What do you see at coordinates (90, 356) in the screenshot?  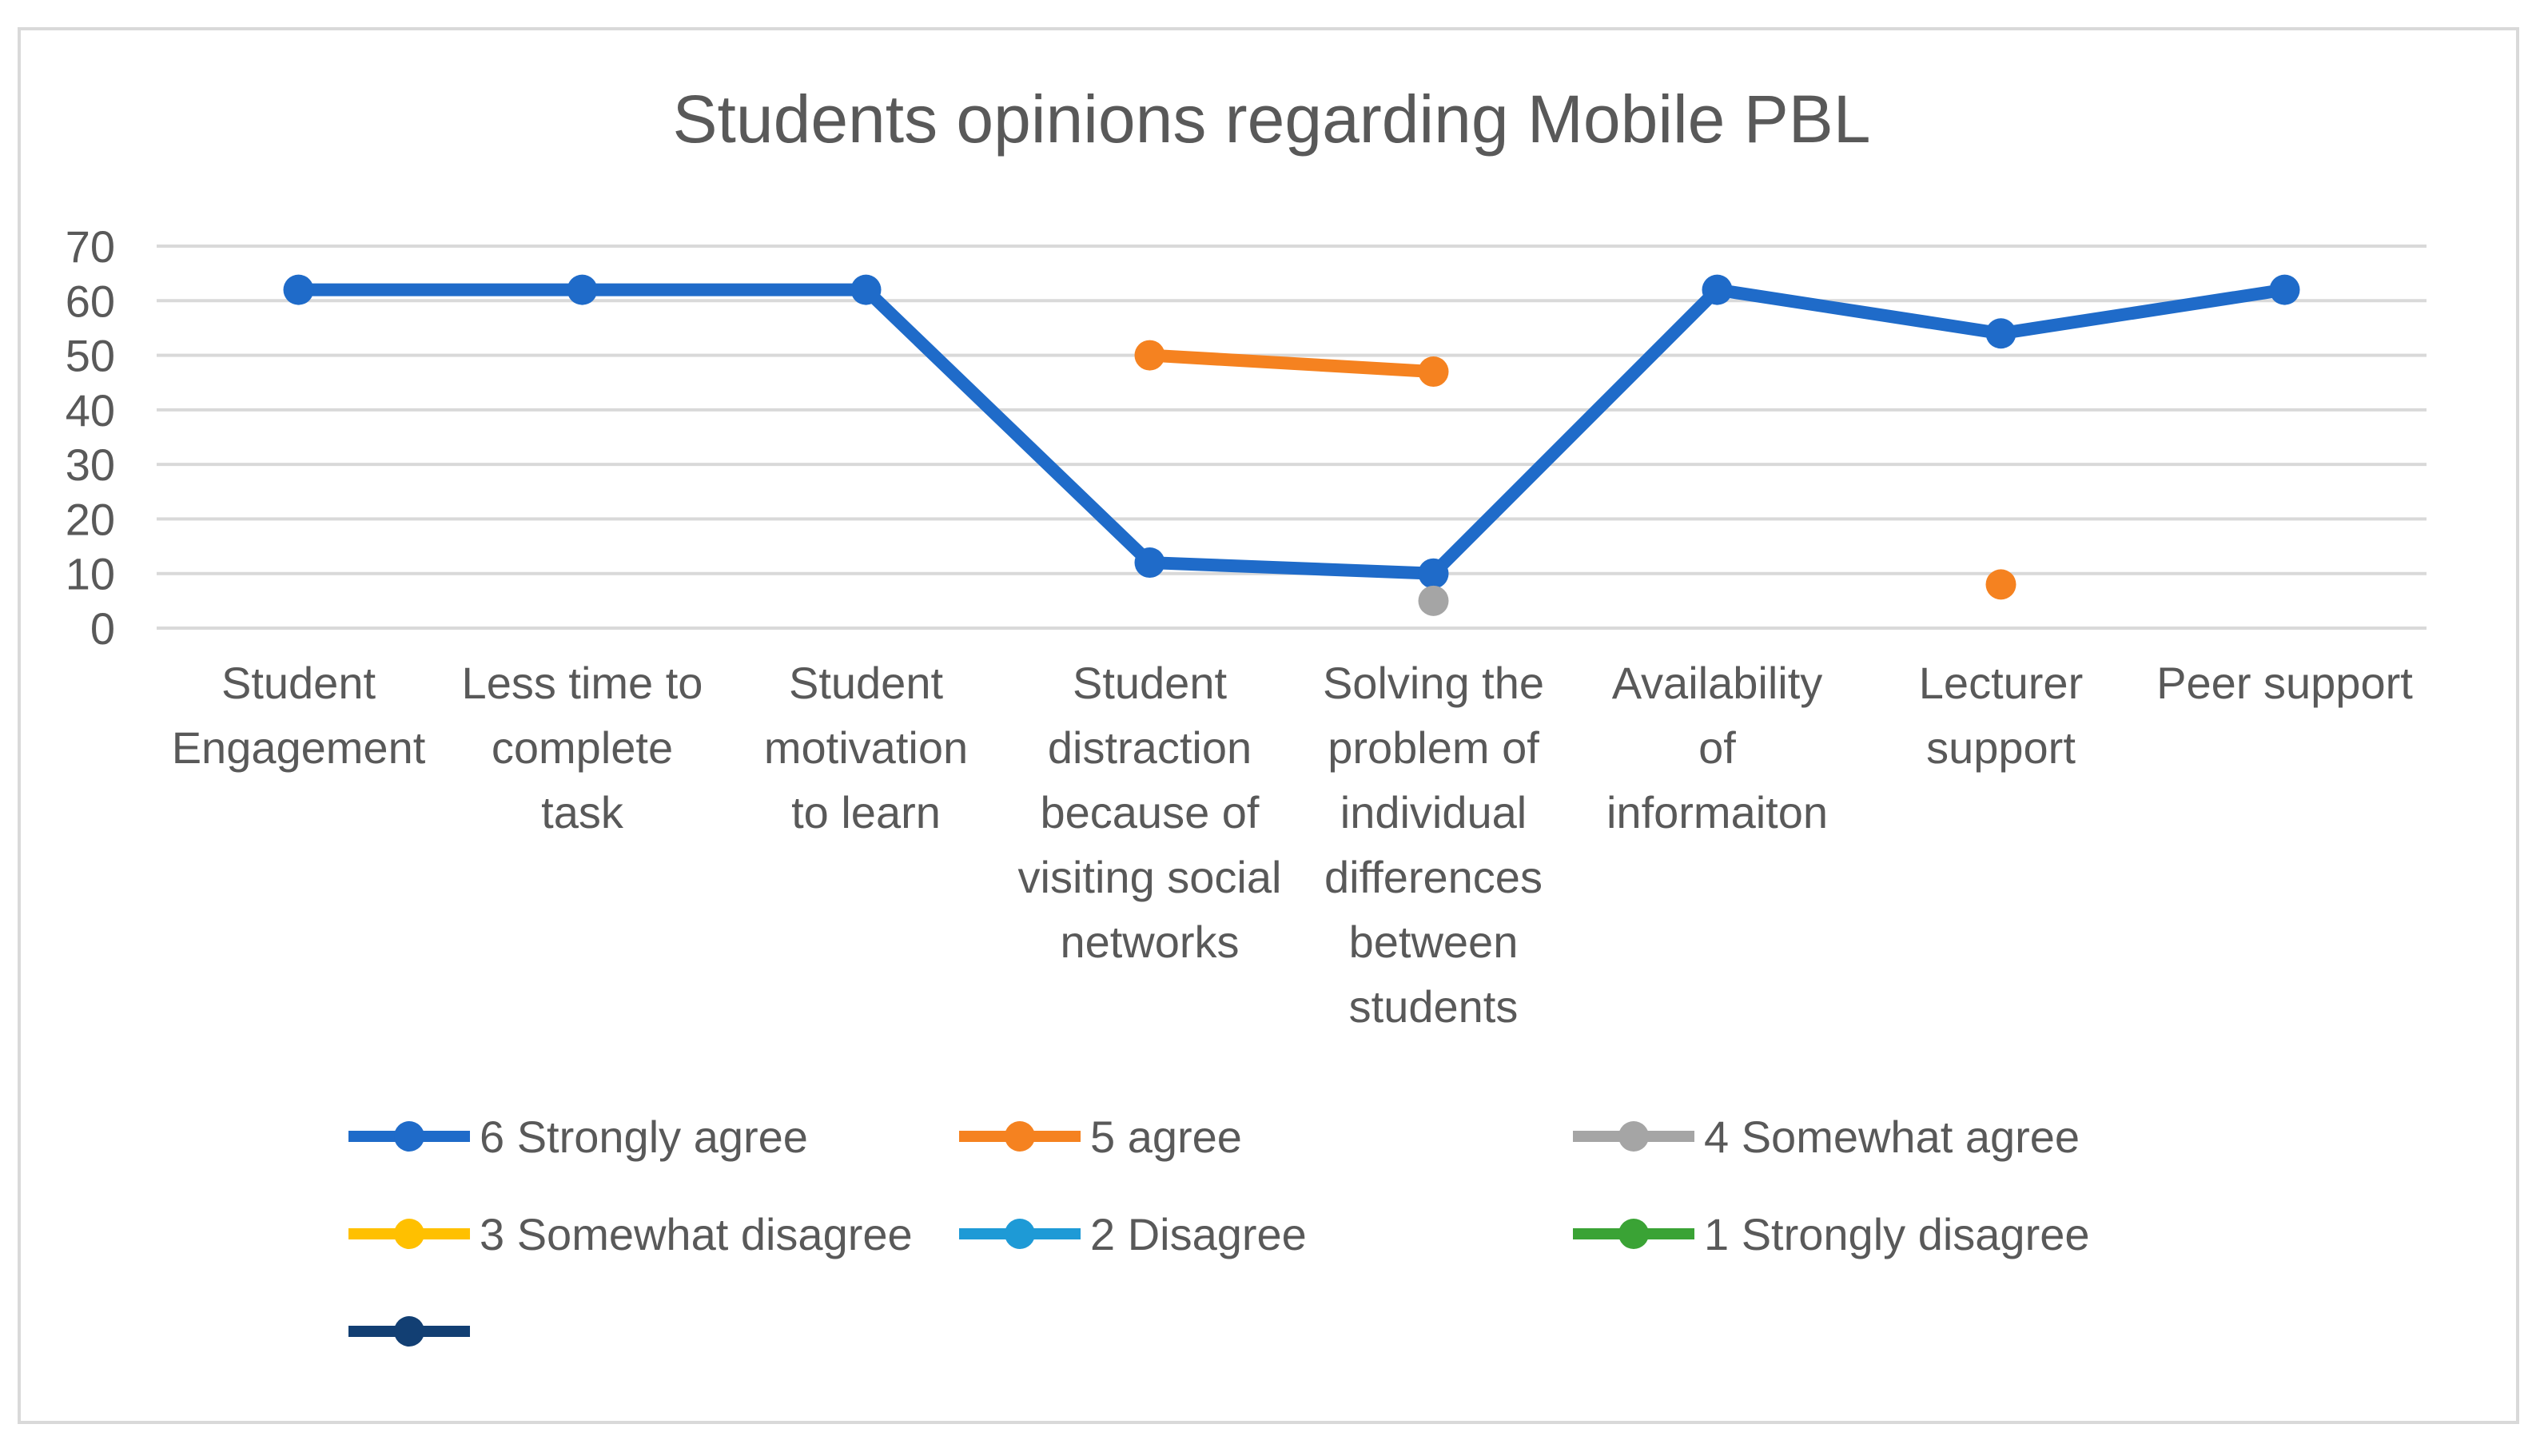 I see `y-tick-label: 50` at bounding box center [90, 356].